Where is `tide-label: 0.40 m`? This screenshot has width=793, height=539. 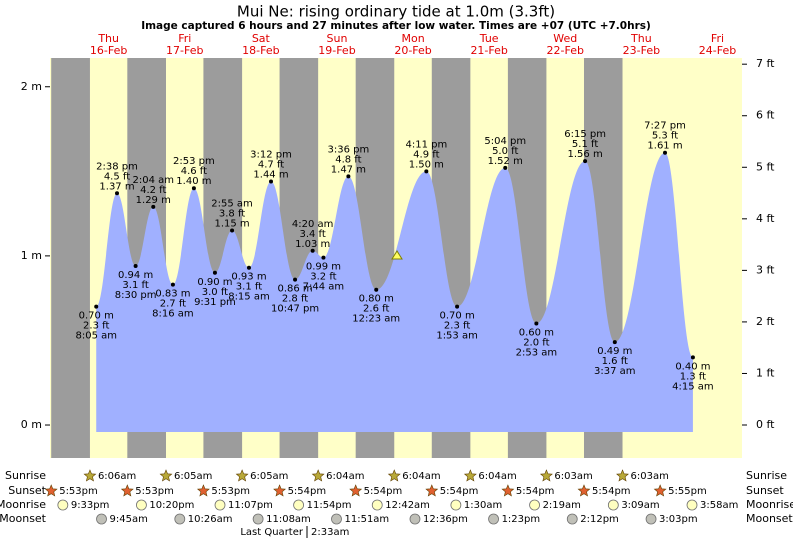 tide-label: 0.40 m is located at coordinates (692, 366).